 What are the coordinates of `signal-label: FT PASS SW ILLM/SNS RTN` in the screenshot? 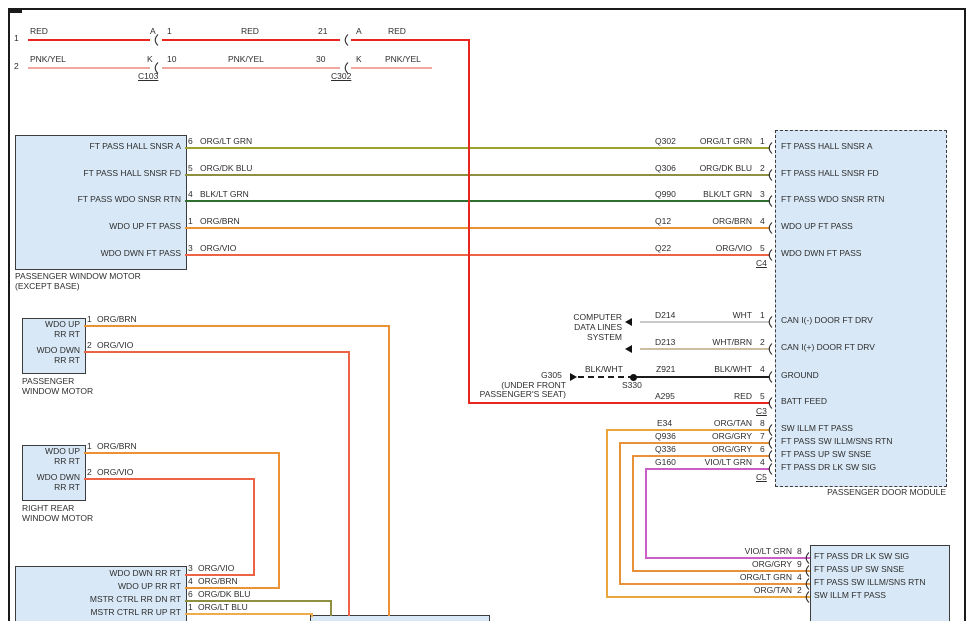 It's located at (837, 441).